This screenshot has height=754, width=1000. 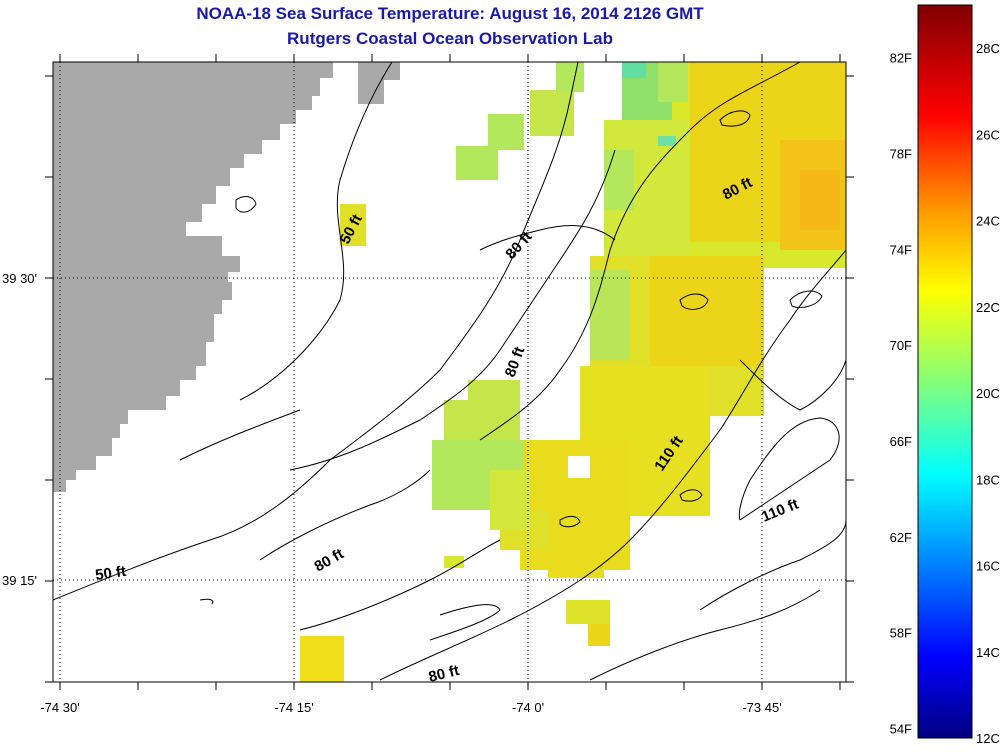 I want to click on colorbar-f-label: 78F, so click(x=901, y=154).